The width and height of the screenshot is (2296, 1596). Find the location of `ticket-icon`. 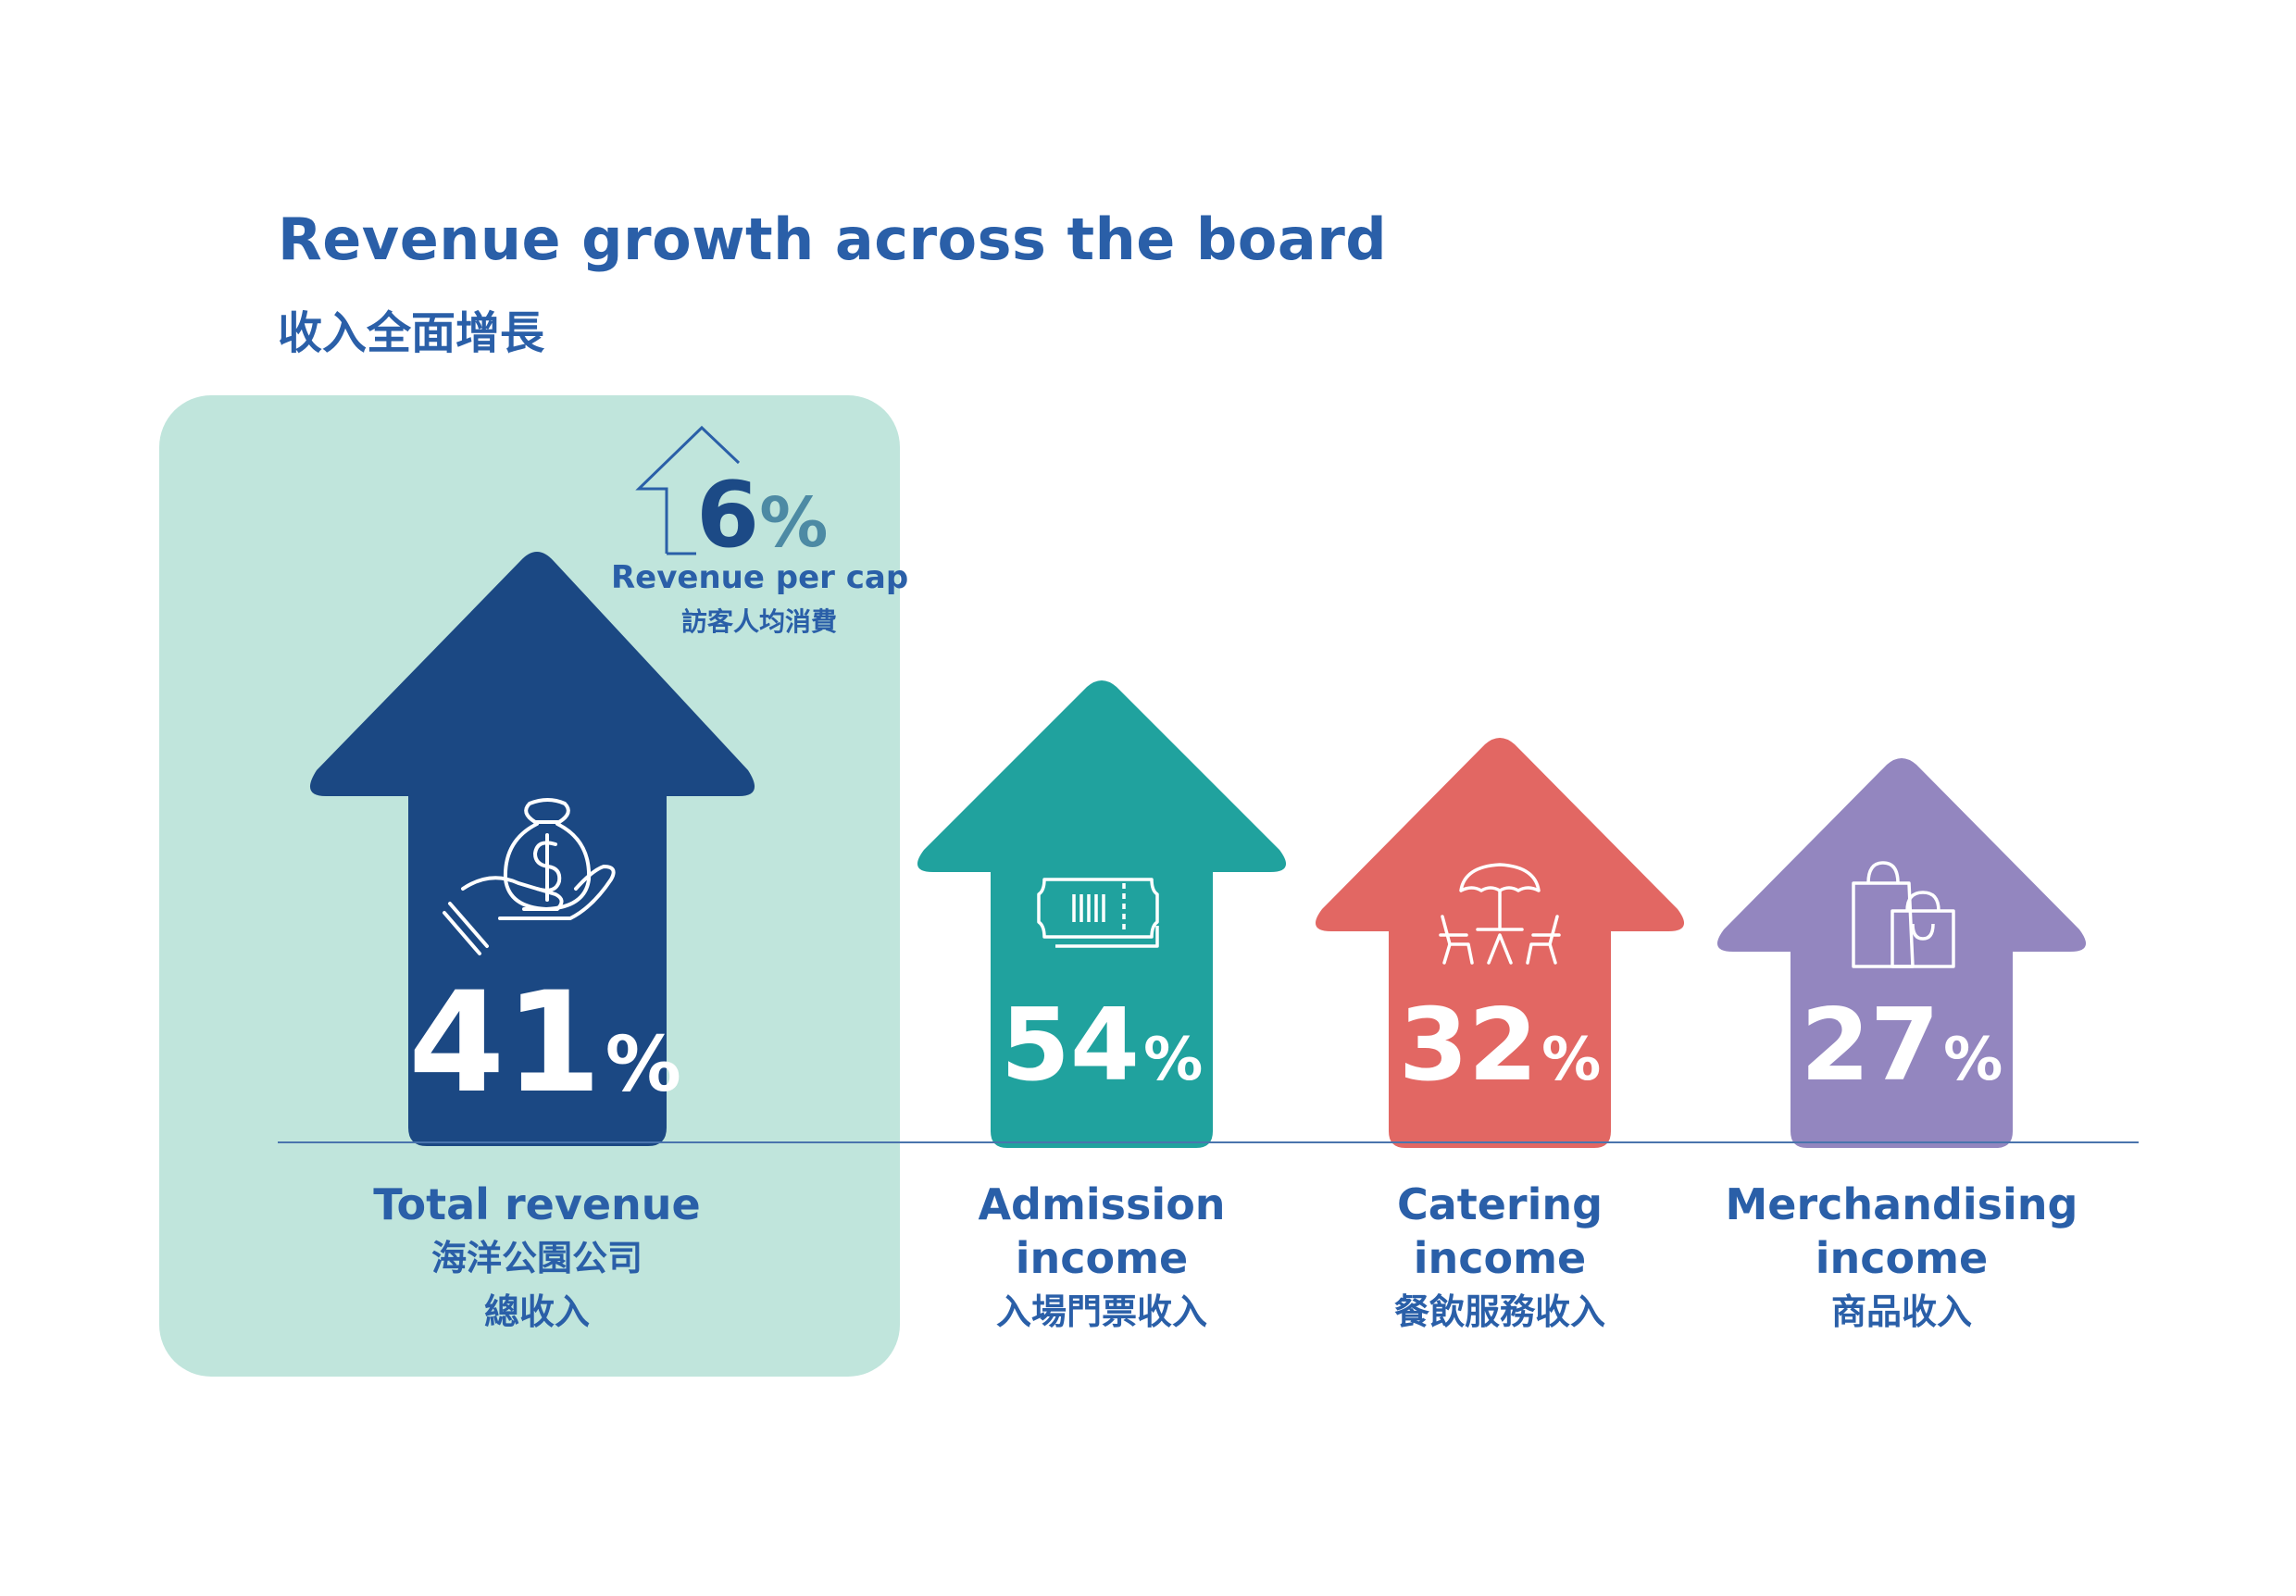

ticket-icon is located at coordinates (1098, 913).